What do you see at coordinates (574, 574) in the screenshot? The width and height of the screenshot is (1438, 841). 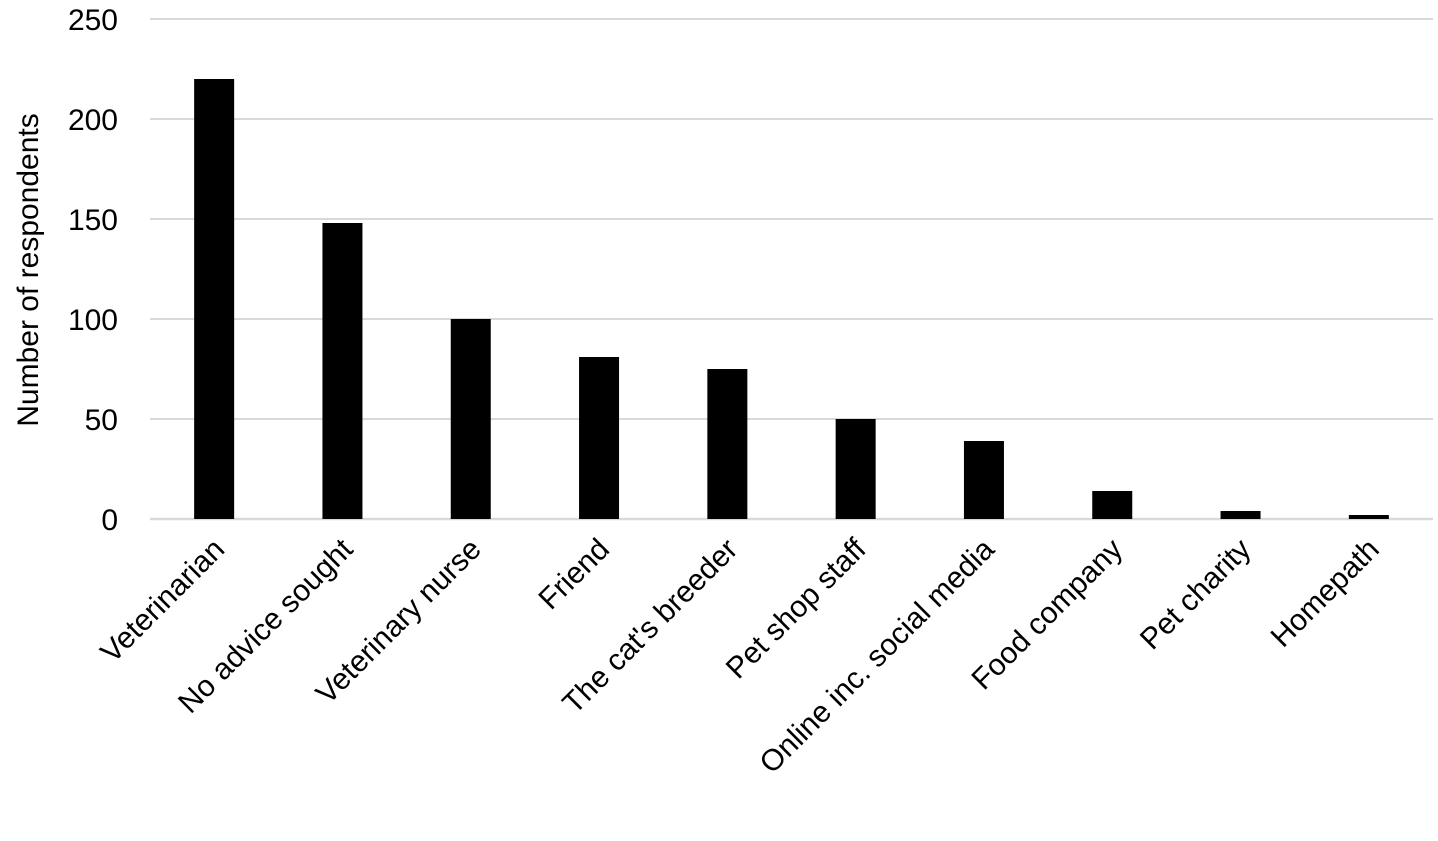 I see `x-tick-label: Friend` at bounding box center [574, 574].